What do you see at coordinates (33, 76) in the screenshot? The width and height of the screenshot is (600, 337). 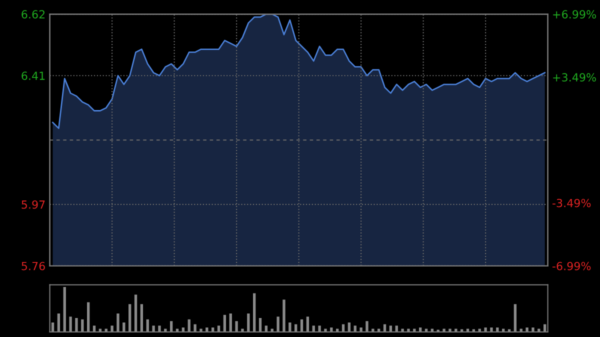 I see `y-tick-label: 6.41` at bounding box center [33, 76].